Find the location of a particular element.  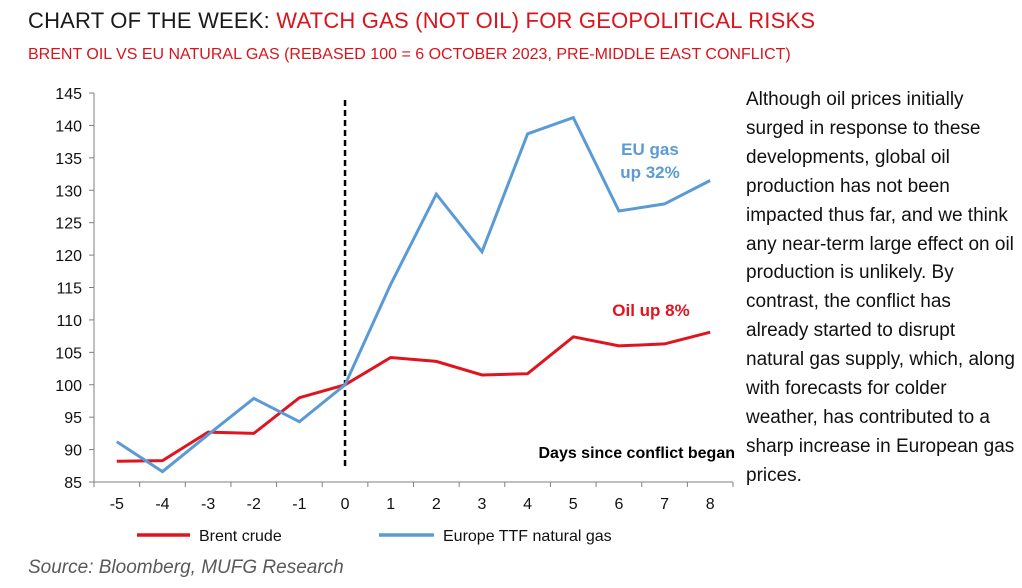

x-axis-title: Days since conflict began is located at coordinates (636, 453).